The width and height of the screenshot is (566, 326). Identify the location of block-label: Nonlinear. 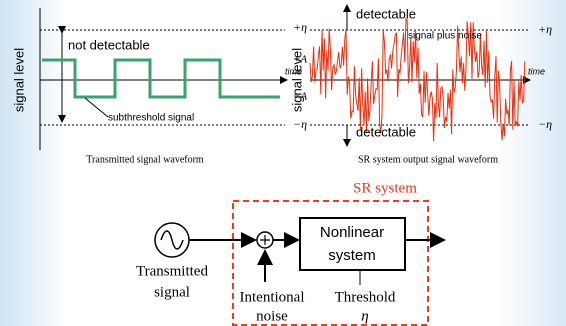
(352, 232).